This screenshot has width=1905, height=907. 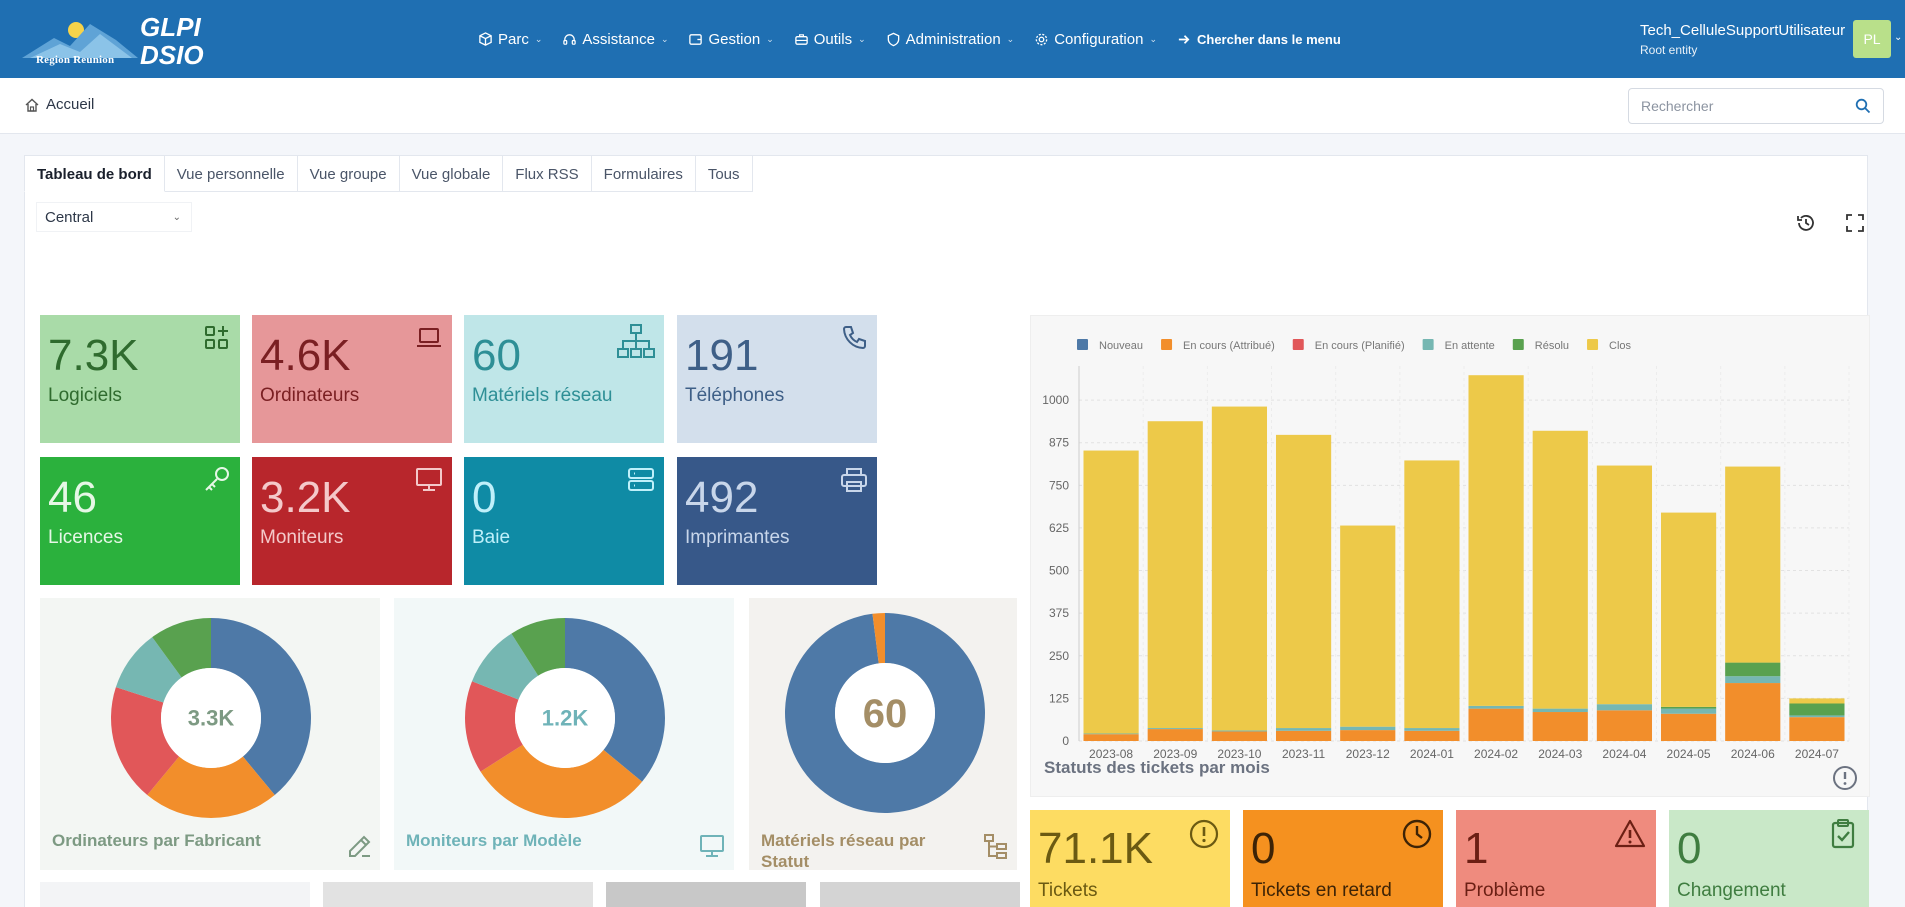 I want to click on search-input, so click(x=1734, y=106).